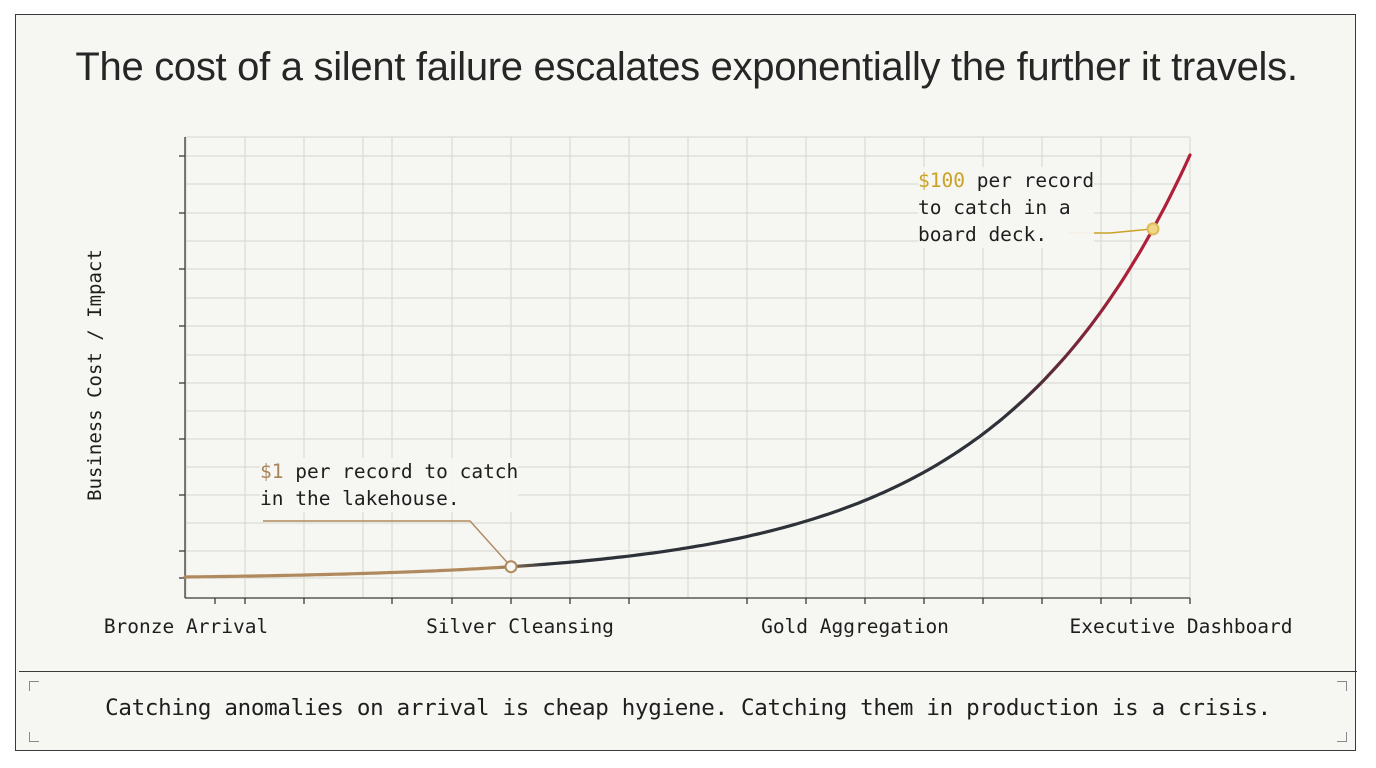  I want to click on annotation-high-line1: per record, so click(1029, 180).